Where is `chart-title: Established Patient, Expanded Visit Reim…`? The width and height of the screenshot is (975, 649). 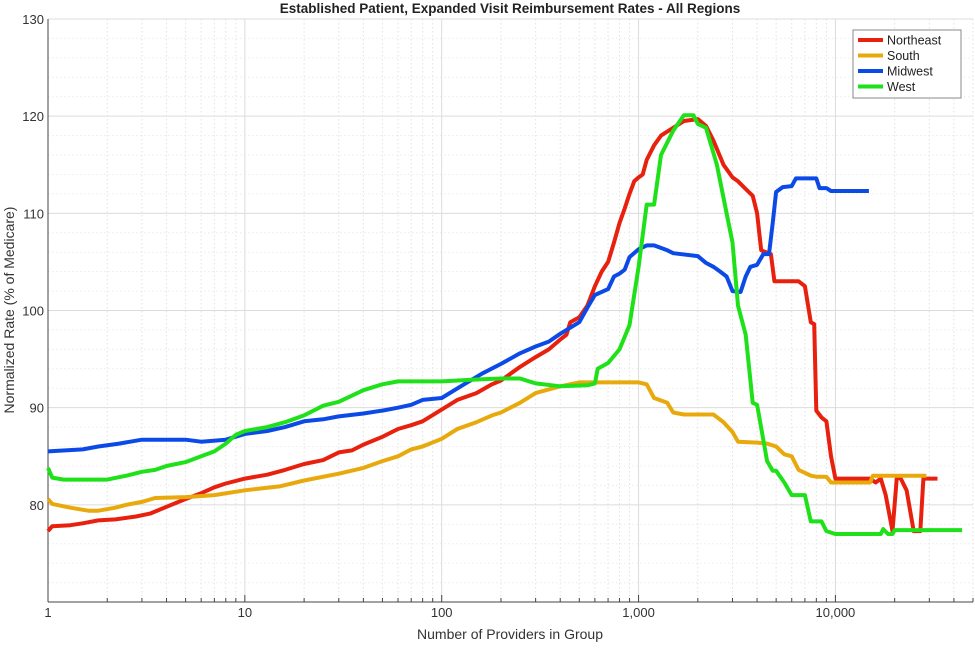 chart-title: Established Patient, Expanded Visit Reim… is located at coordinates (510, 8).